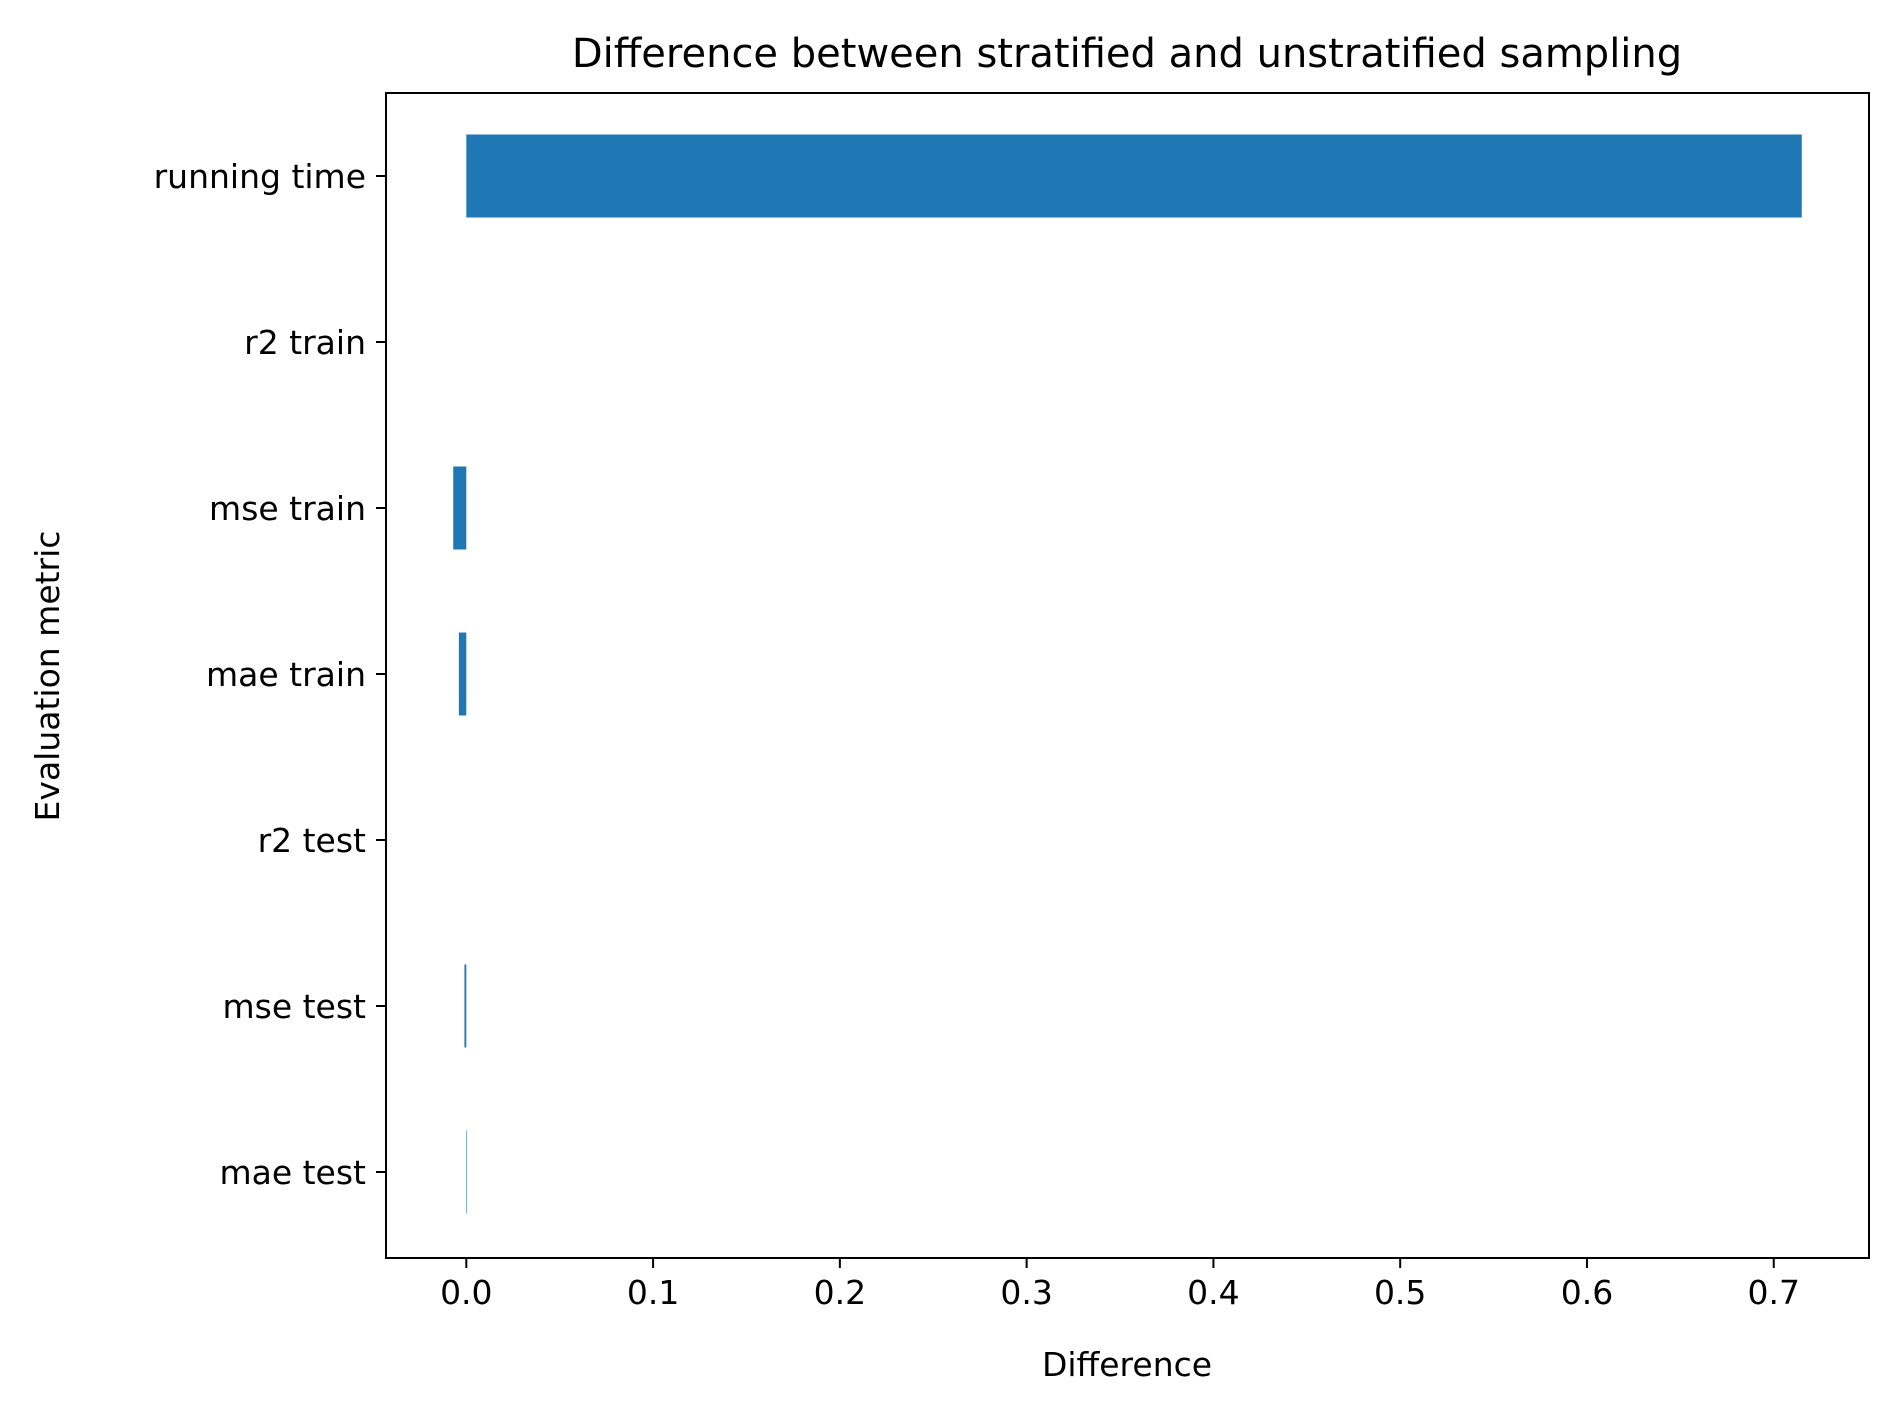  Describe the element at coordinates (465, 1006) in the screenshot. I see `bar-mse-test` at that location.